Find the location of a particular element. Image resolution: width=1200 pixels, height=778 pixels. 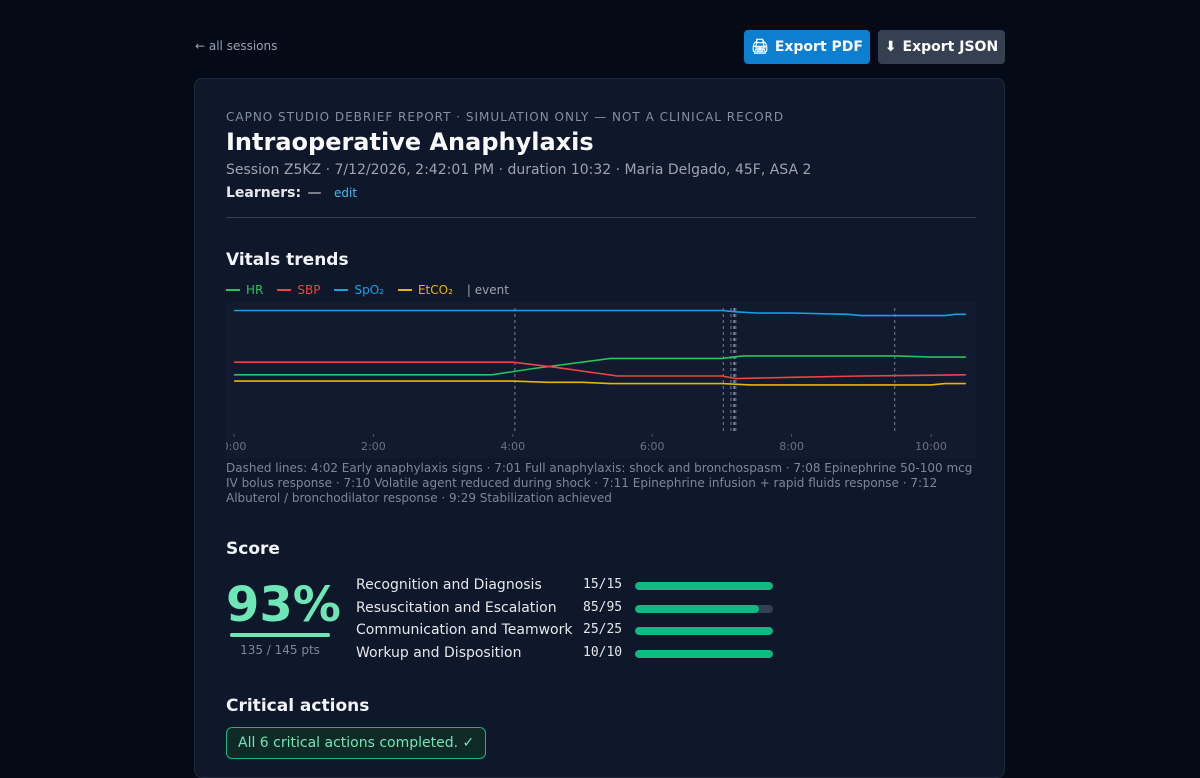

vitals-chart: 0:00 2:00 4:00 6:00 8:00 10:00 is located at coordinates (601, 380).